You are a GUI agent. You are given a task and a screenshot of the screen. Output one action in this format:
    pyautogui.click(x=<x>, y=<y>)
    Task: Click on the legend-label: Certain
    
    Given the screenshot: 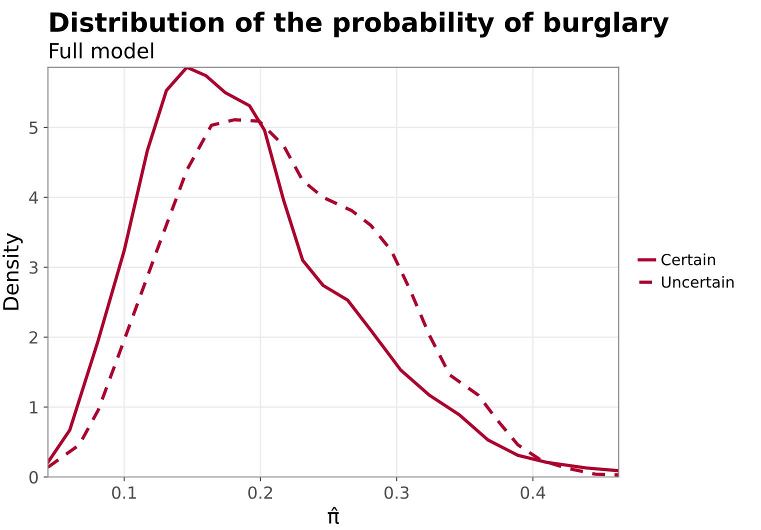 What is the action you would take?
    pyautogui.click(x=688, y=260)
    